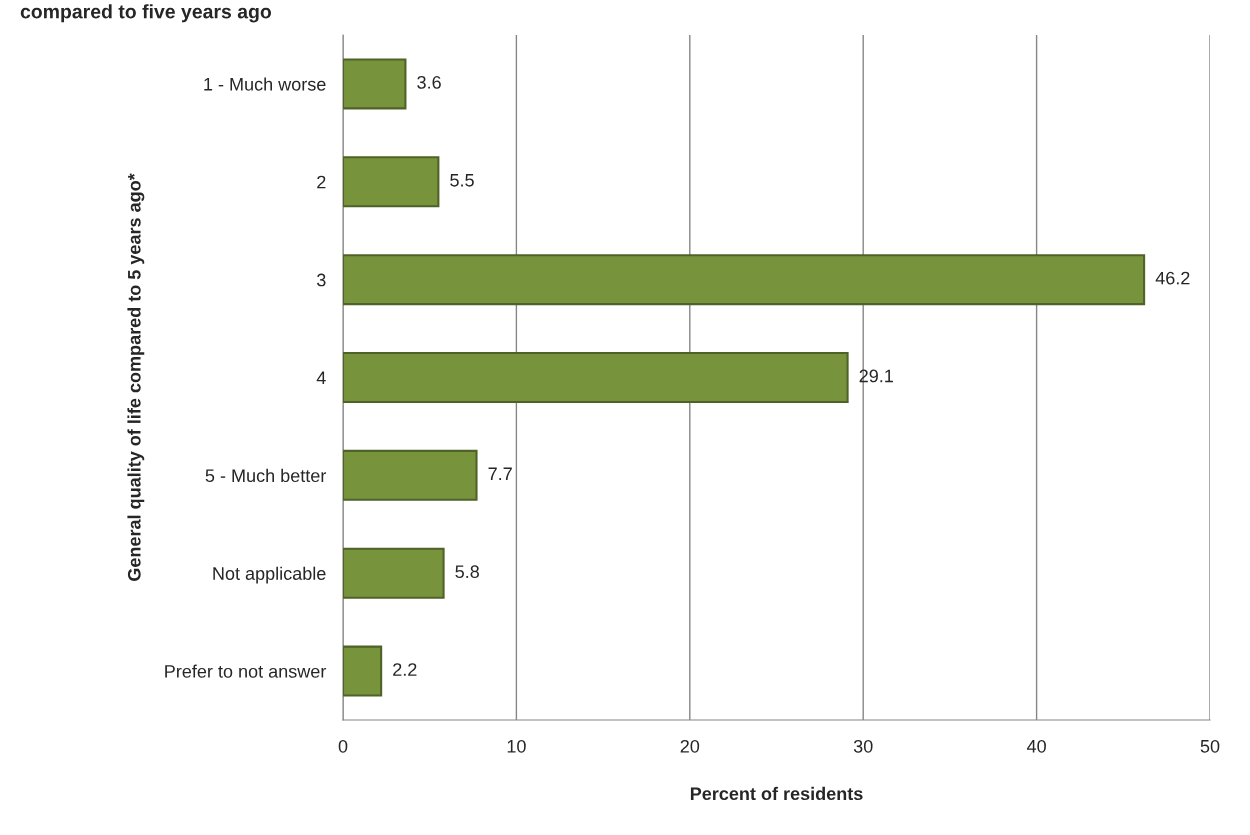 This screenshot has width=1250, height=835. Describe the element at coordinates (516, 746) in the screenshot. I see `x-tick-label: 10` at that location.